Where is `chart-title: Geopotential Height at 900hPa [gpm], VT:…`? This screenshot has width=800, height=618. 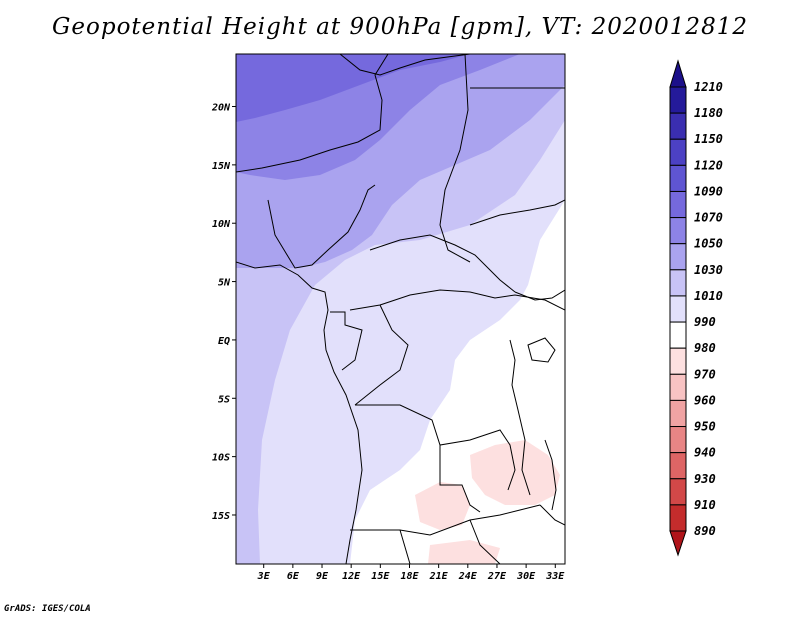 chart-title: Geopotential Height at 900hPa [gpm], VT:… is located at coordinates (400, 27).